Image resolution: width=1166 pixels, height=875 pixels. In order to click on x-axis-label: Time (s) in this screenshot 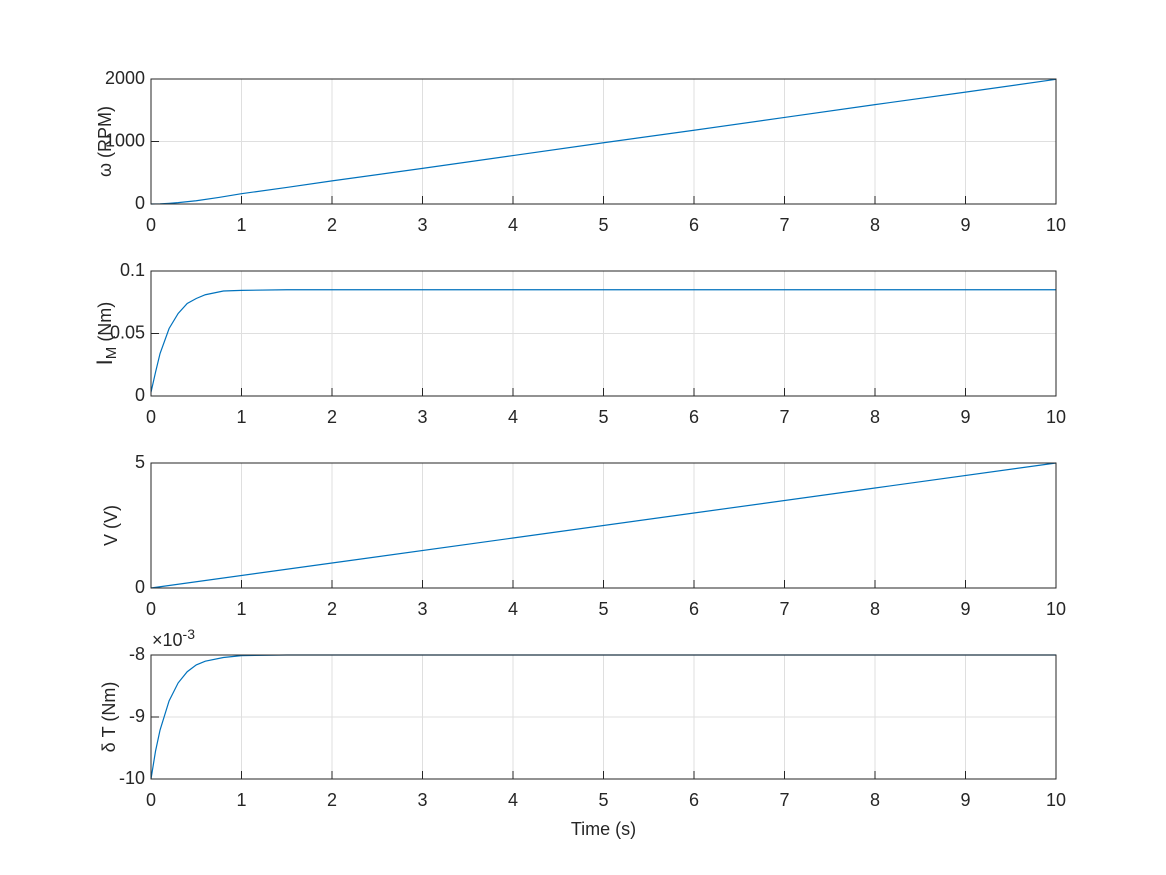, I will do `click(603, 829)`.